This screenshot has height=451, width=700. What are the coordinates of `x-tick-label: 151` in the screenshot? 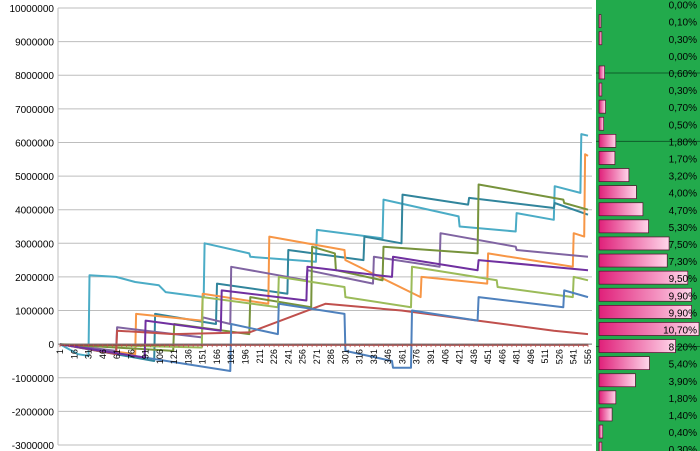 It's located at (203, 356).